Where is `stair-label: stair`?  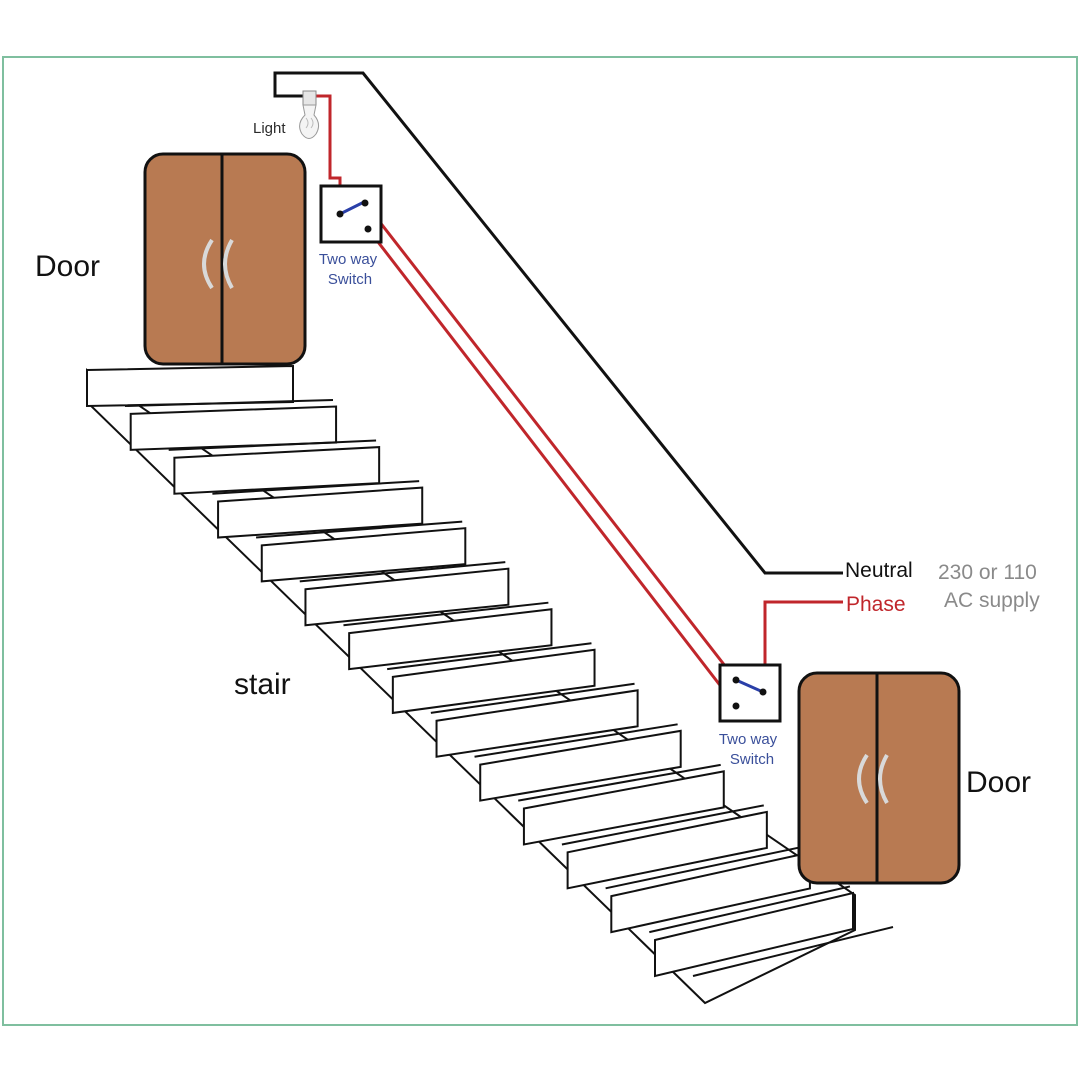
stair-label: stair is located at coordinates (262, 684).